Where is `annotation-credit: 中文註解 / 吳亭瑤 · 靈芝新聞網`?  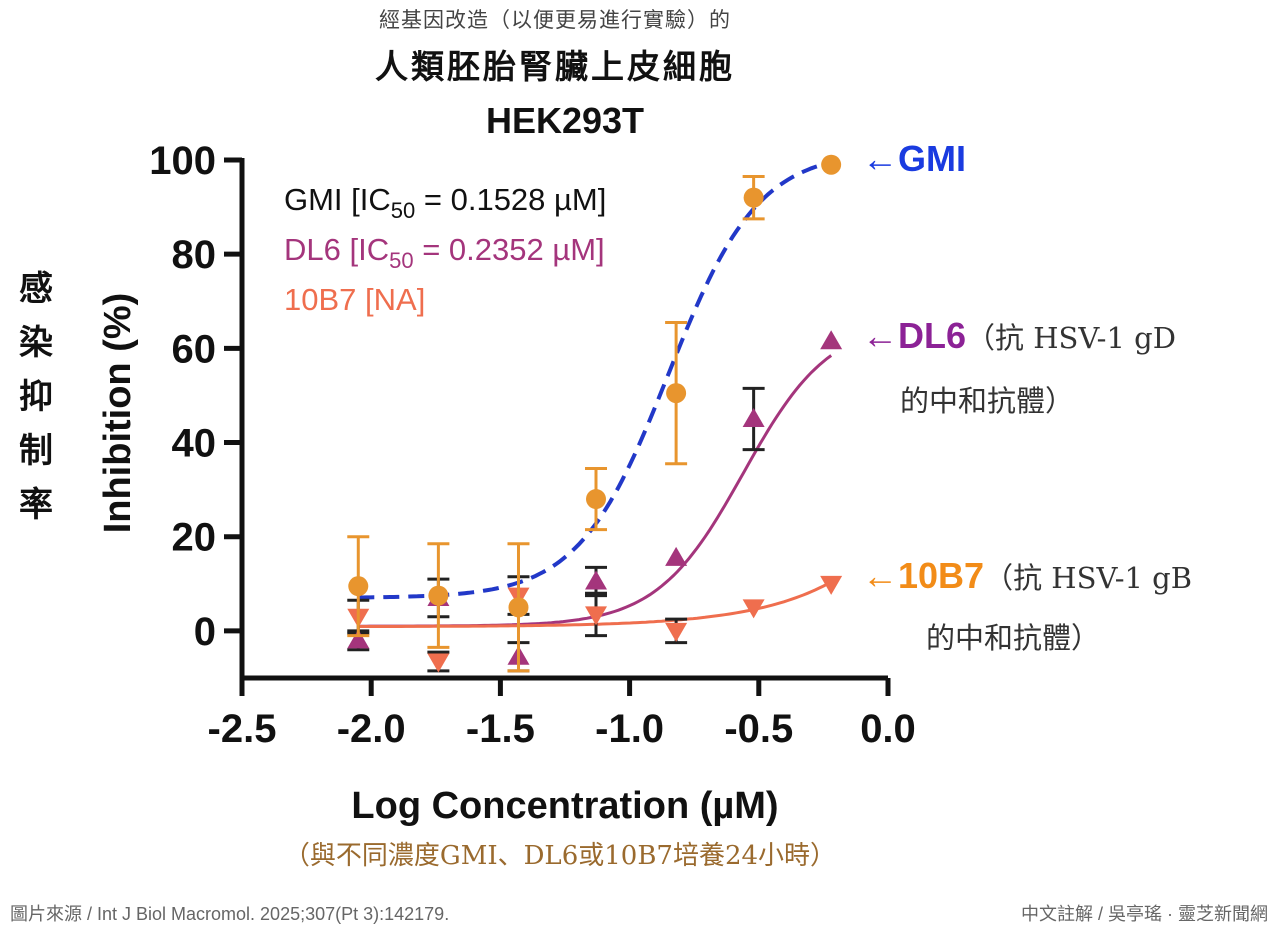
annotation-credit: 中文註解 / 吳亭瑤 · 靈芝新聞網 is located at coordinates (1144, 914).